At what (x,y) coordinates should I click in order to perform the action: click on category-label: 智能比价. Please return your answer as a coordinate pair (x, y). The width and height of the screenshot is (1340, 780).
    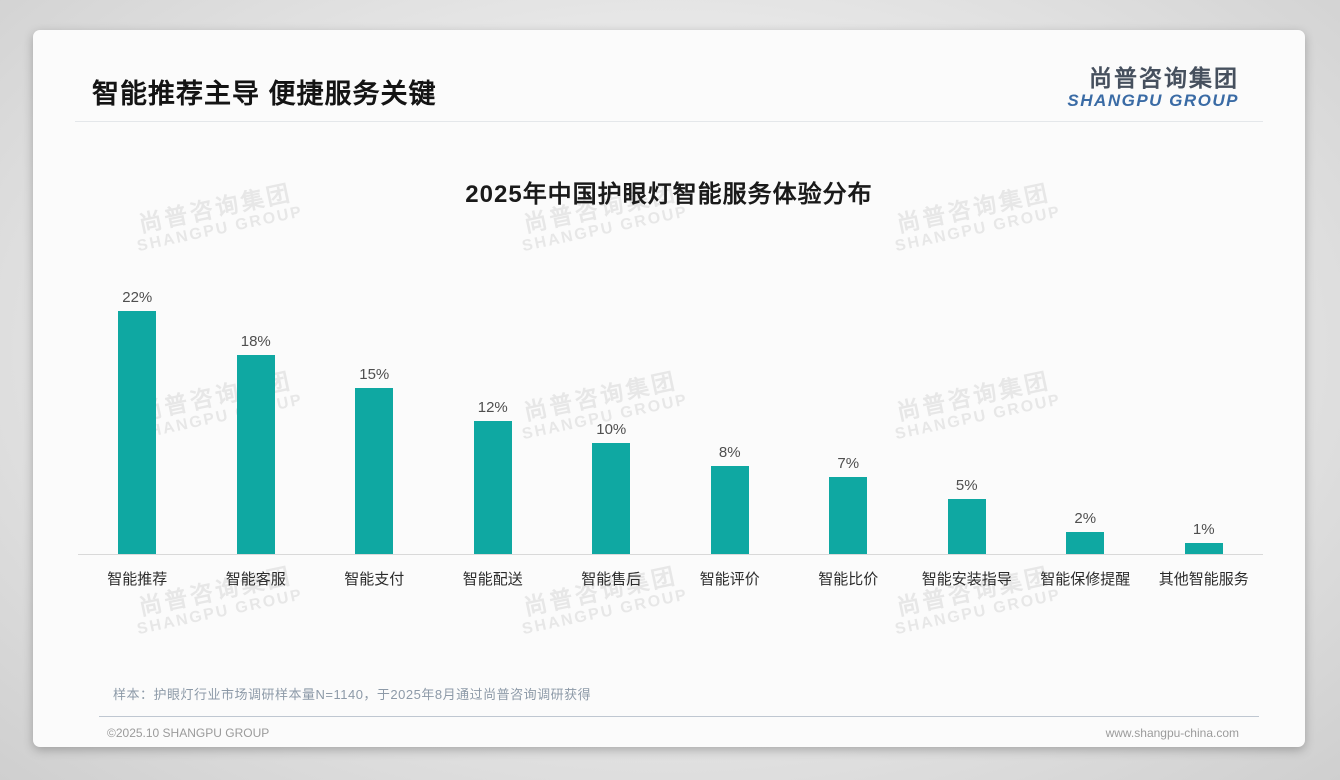
    Looking at the image, I should click on (848, 579).